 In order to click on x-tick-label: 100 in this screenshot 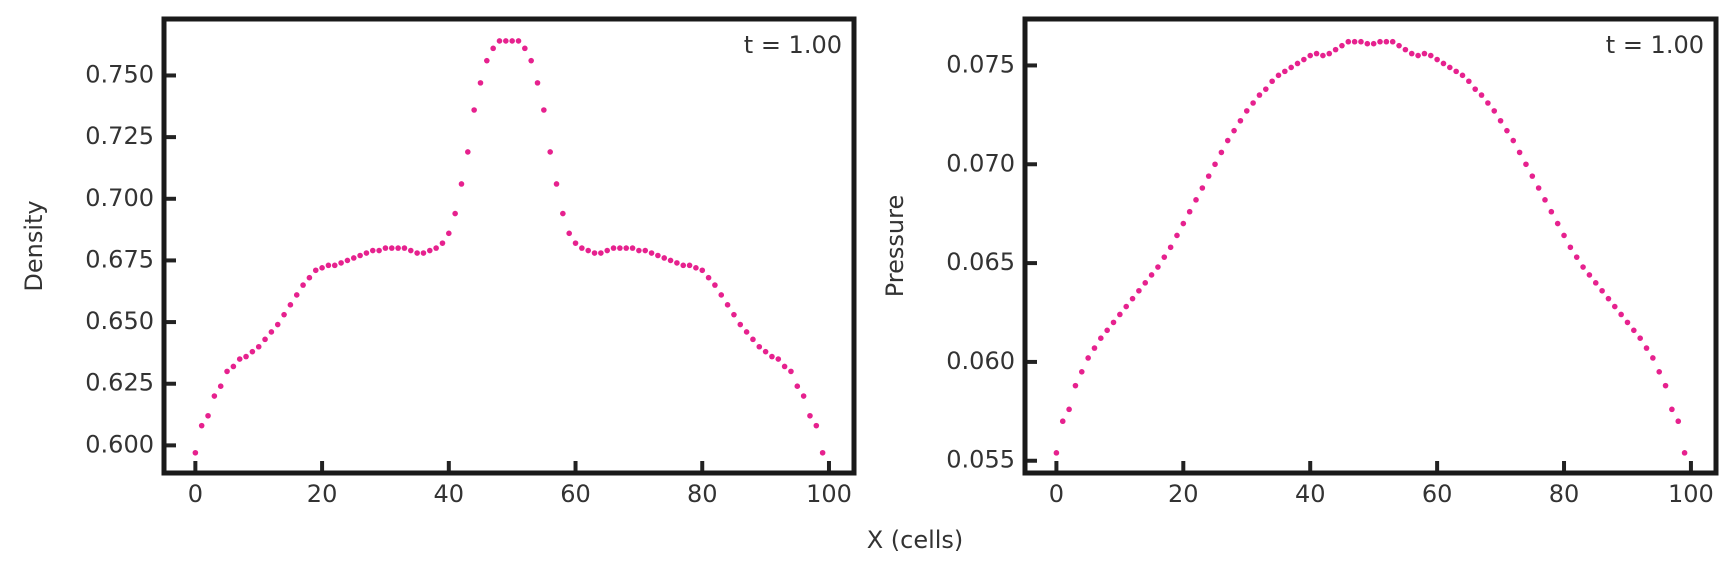, I will do `click(829, 494)`.